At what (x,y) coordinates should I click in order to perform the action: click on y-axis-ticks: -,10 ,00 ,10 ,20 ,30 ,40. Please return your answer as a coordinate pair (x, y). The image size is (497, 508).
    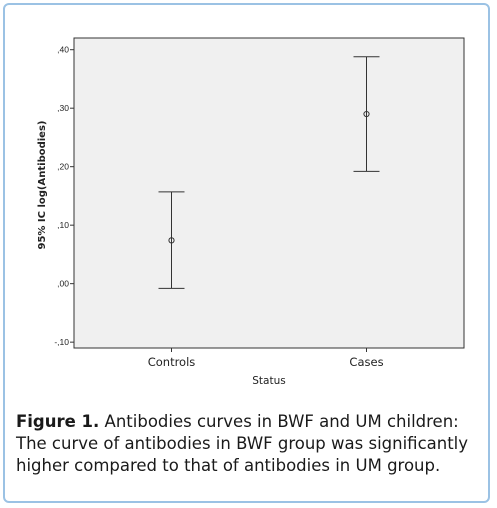
    Looking at the image, I should click on (64, 196).